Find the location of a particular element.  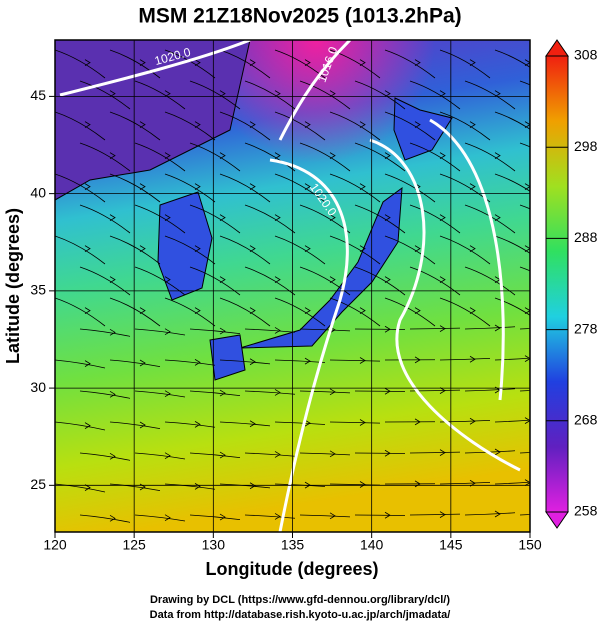

colorbar-bottom-arrow is located at coordinates (557, 520).